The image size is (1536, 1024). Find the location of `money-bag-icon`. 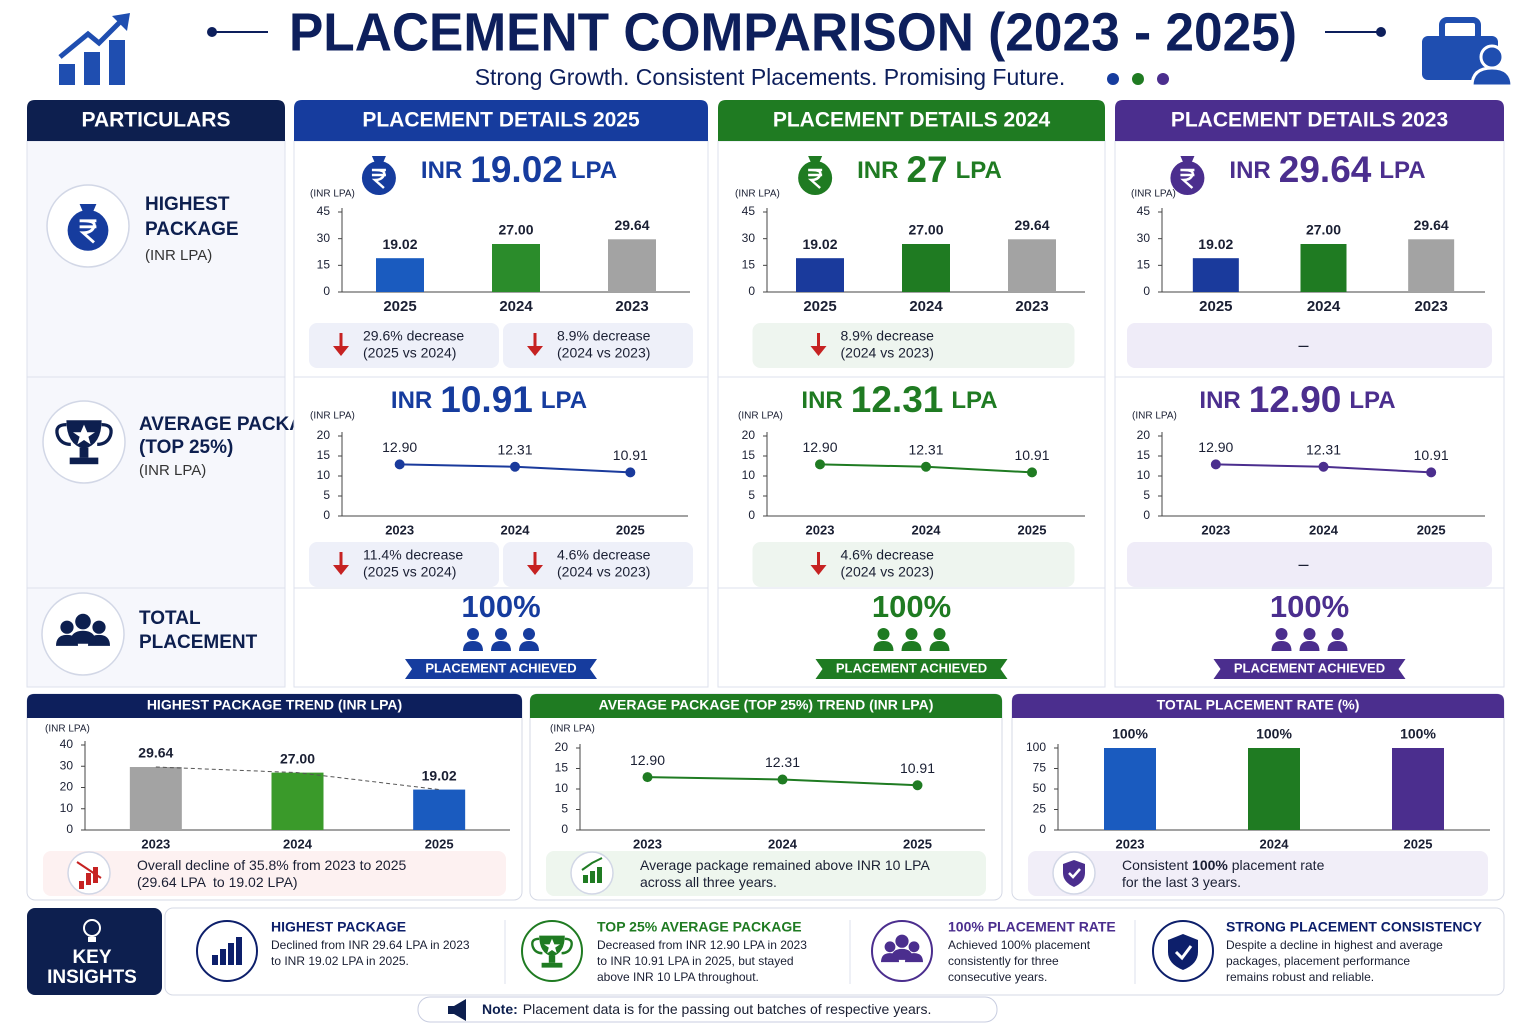

money-bag-icon is located at coordinates (378, 175).